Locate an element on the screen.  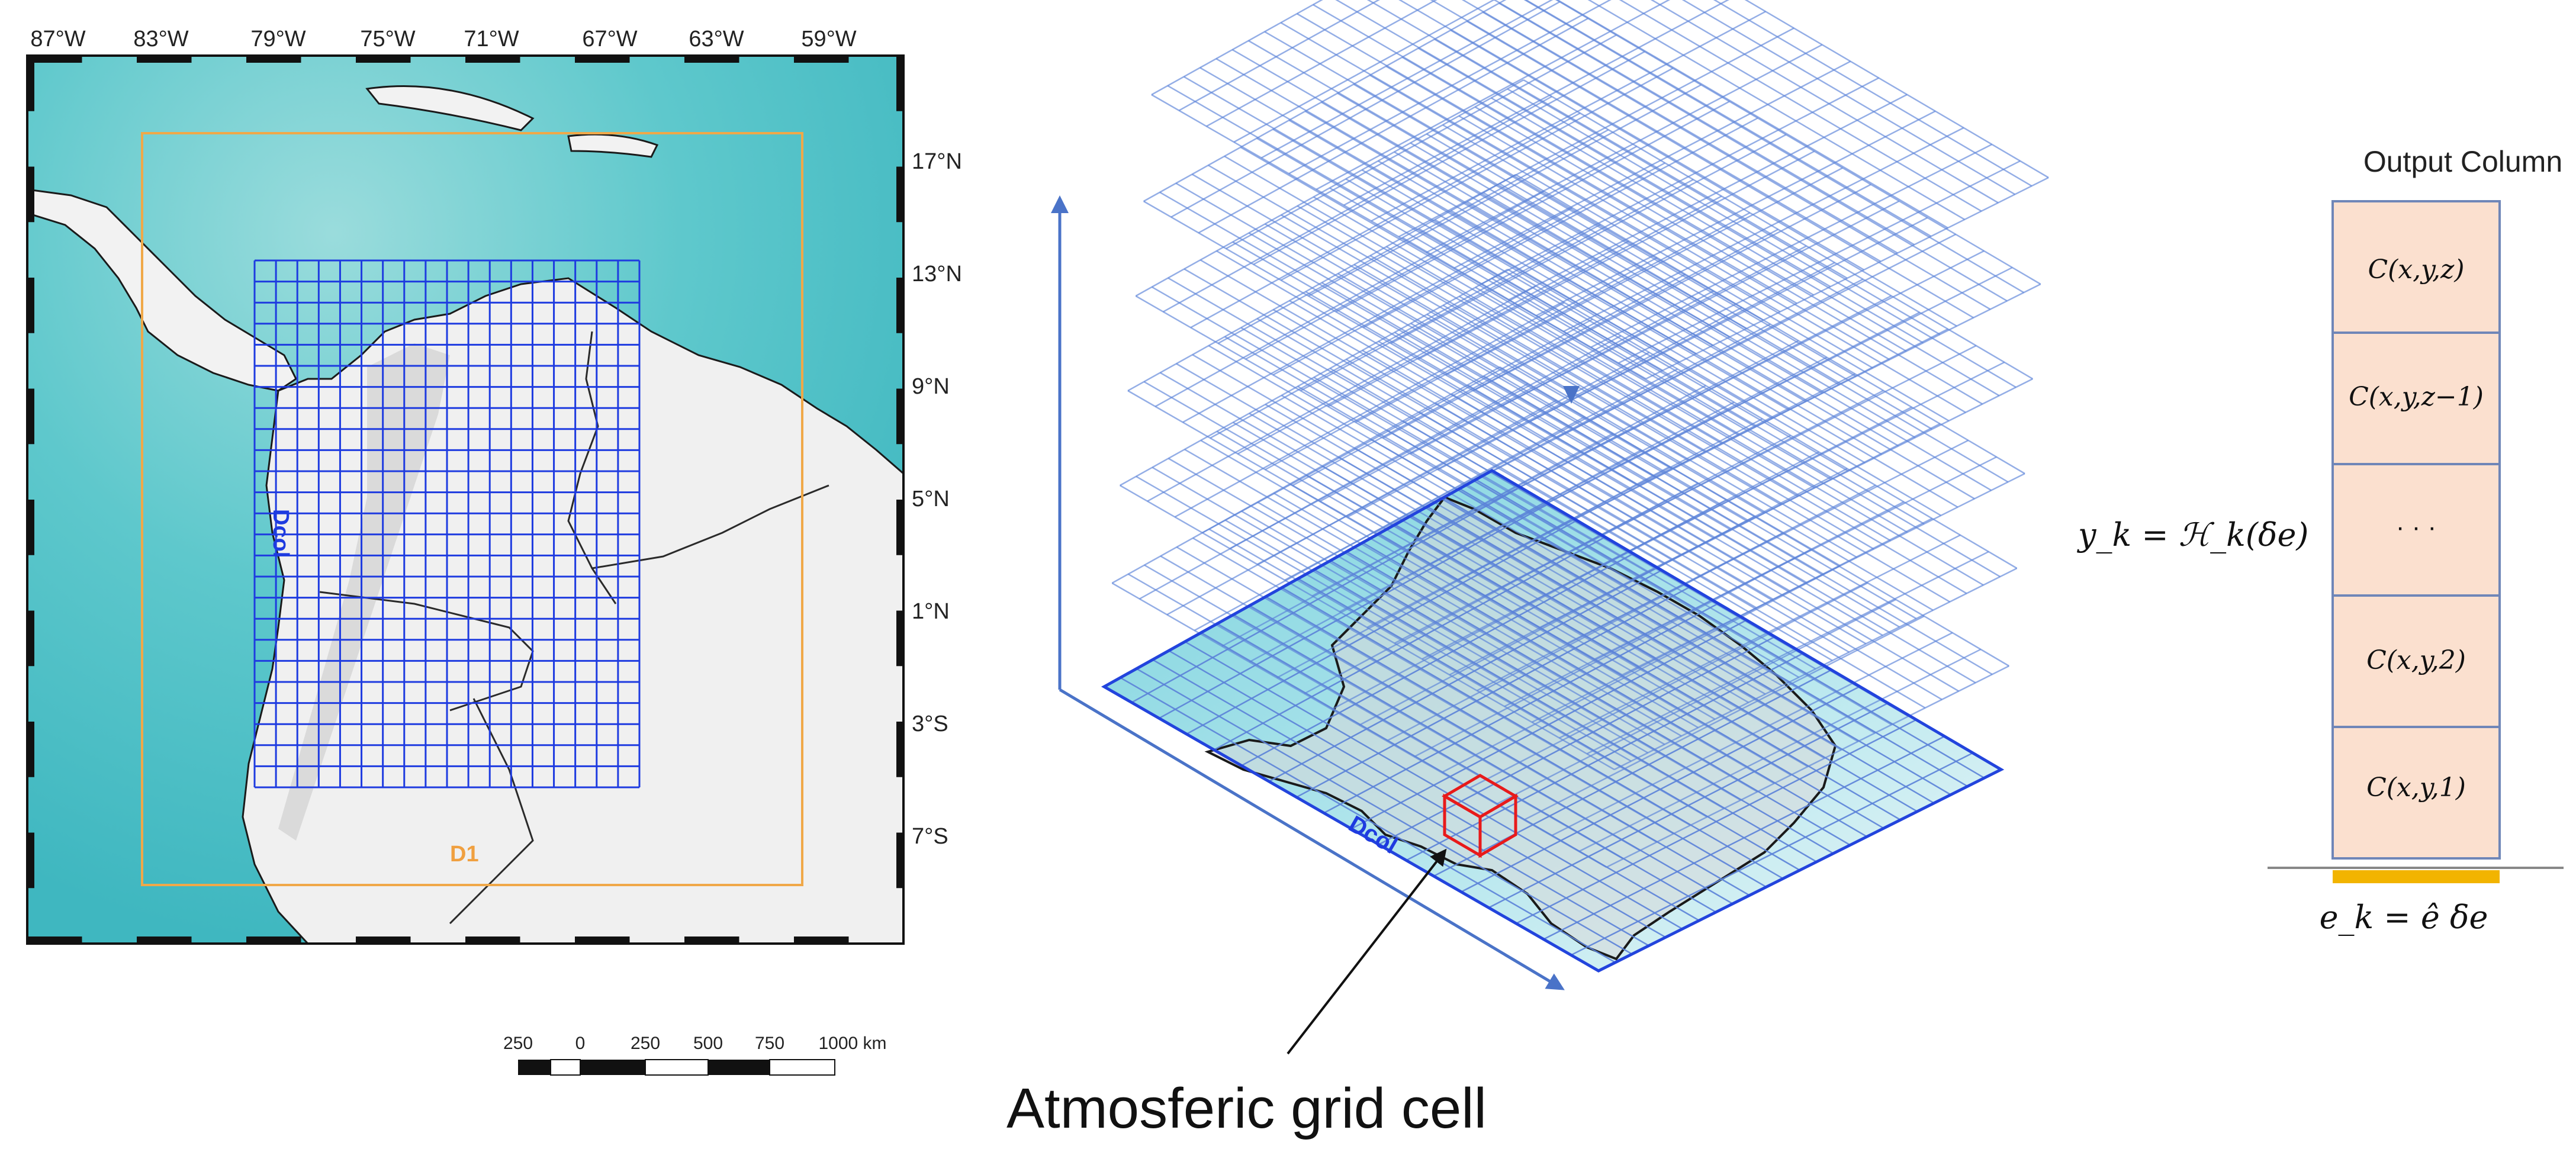
column-title: Output Column is located at coordinates (2462, 161).